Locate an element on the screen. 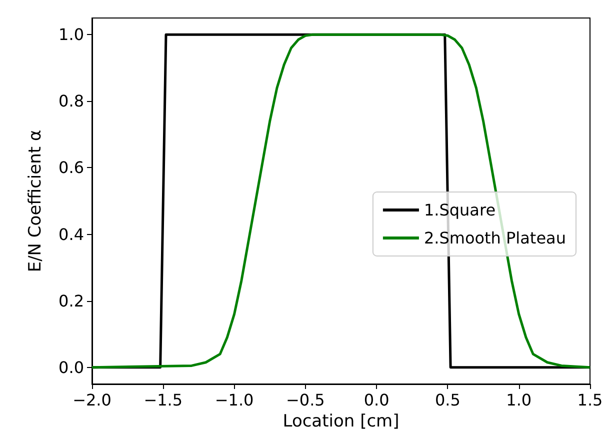 This screenshot has height=448, width=614. legend-label: 1.Square is located at coordinates (460, 210).